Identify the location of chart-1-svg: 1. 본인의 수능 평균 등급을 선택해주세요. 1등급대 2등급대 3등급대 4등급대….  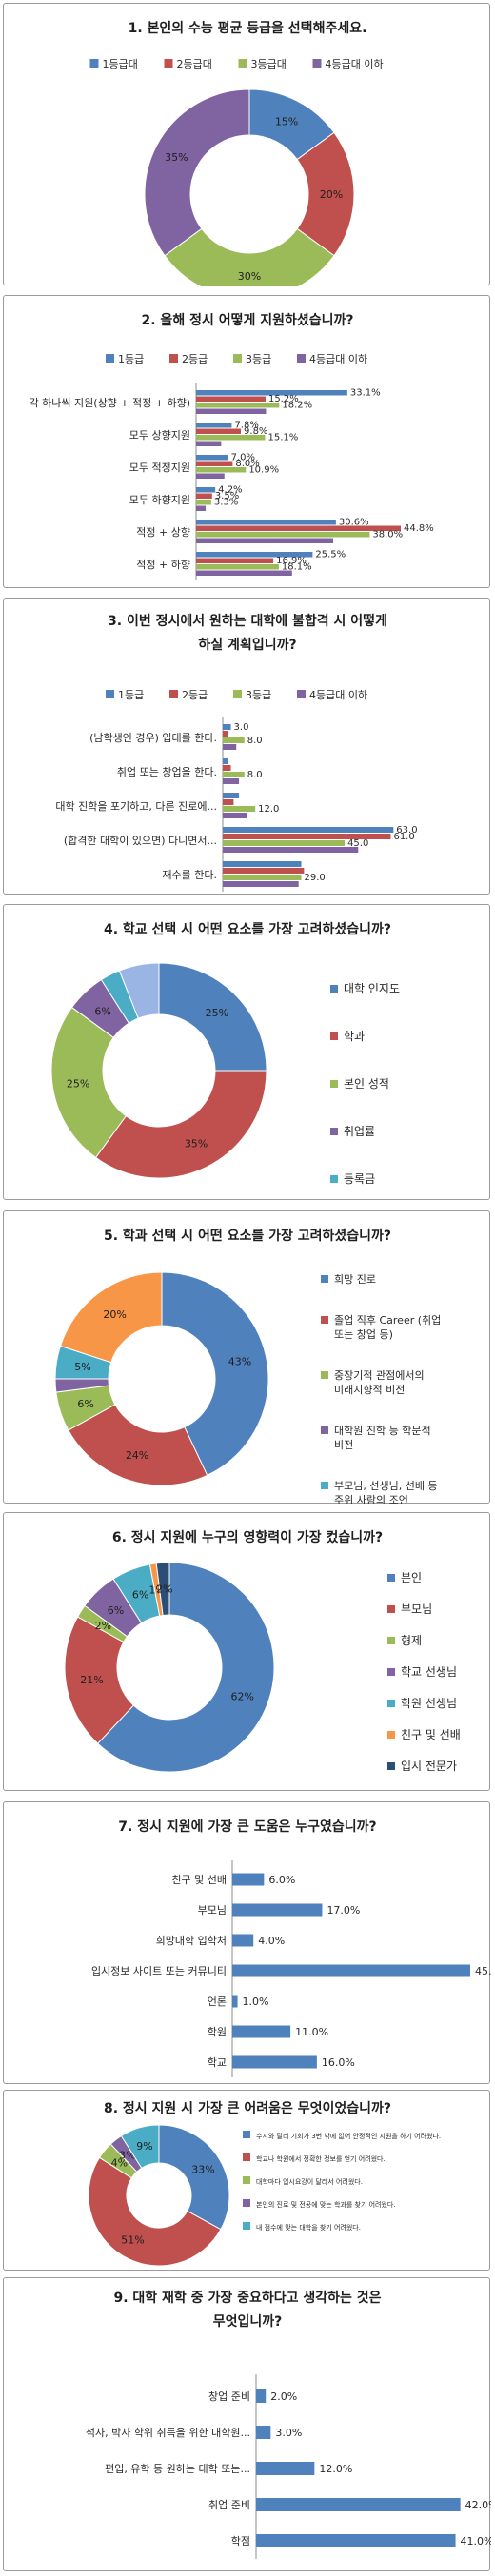
(236, 160).